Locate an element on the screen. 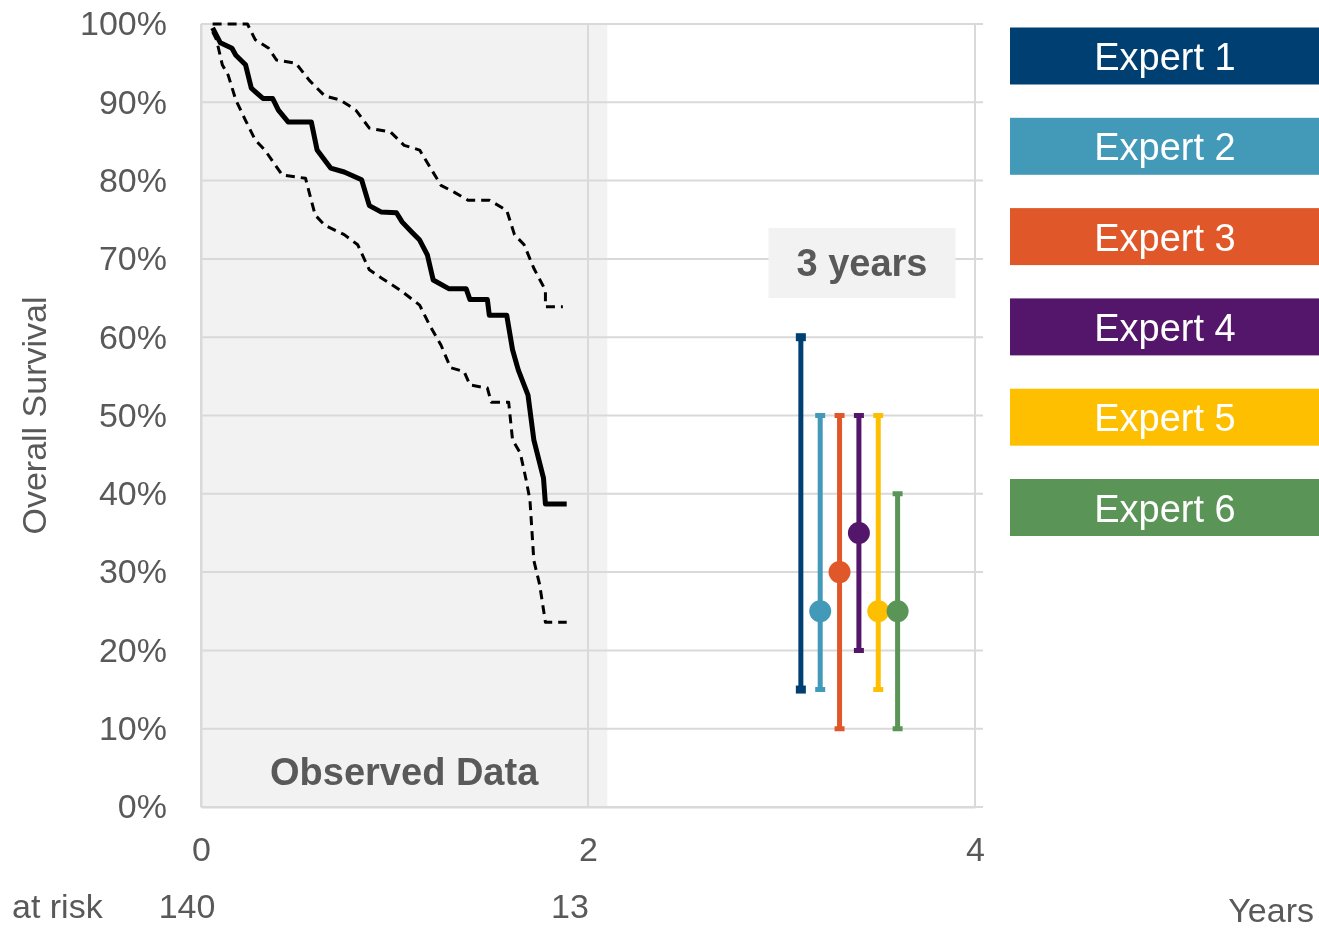  text: Years is located at coordinates (1271, 910).